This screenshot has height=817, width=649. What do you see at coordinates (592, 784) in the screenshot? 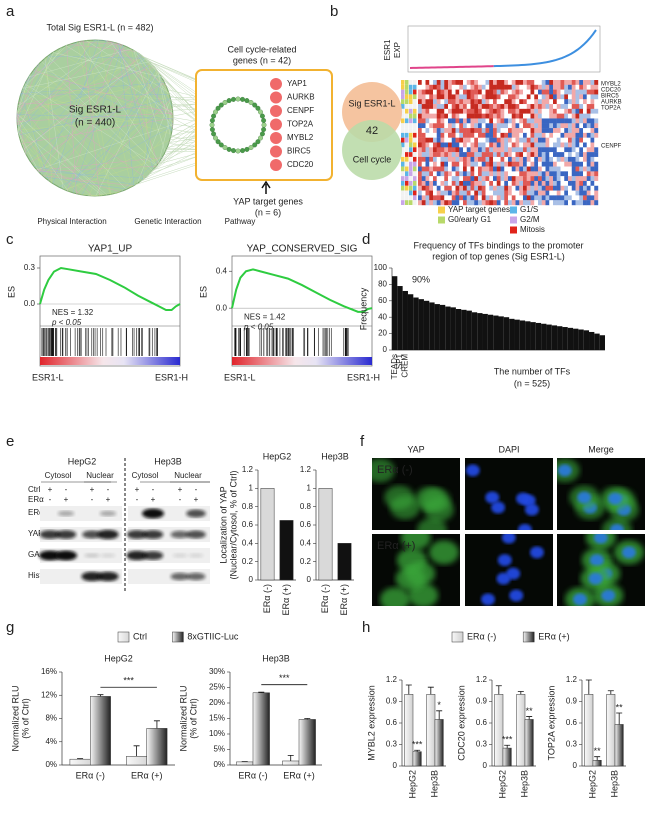
I see `x-tick-label: HepG2` at bounding box center [592, 784].